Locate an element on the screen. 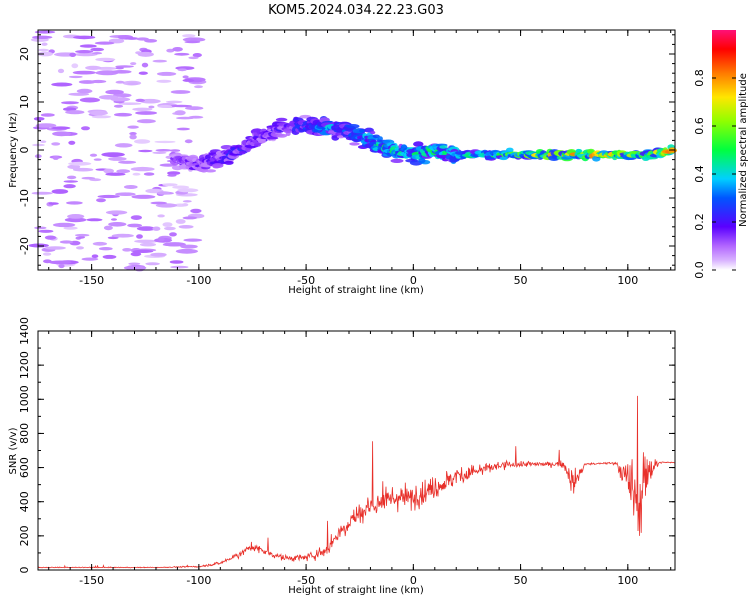  snr-xlabel: Height of straight line (km) is located at coordinates (356, 590).